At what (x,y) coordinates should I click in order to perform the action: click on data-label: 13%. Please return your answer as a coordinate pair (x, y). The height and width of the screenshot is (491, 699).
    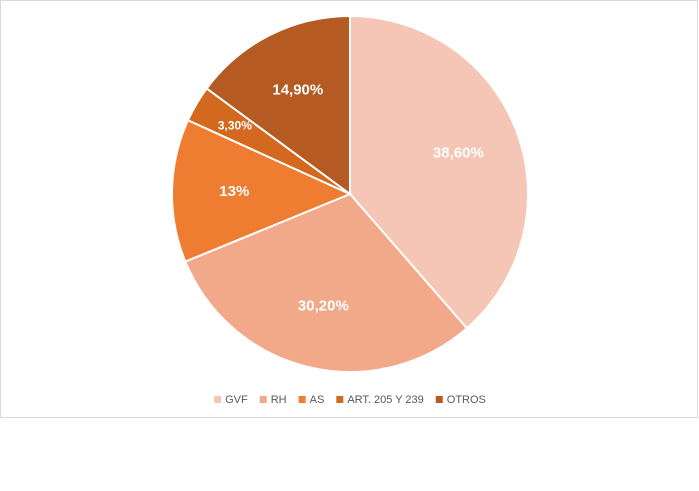
    Looking at the image, I should click on (234, 191).